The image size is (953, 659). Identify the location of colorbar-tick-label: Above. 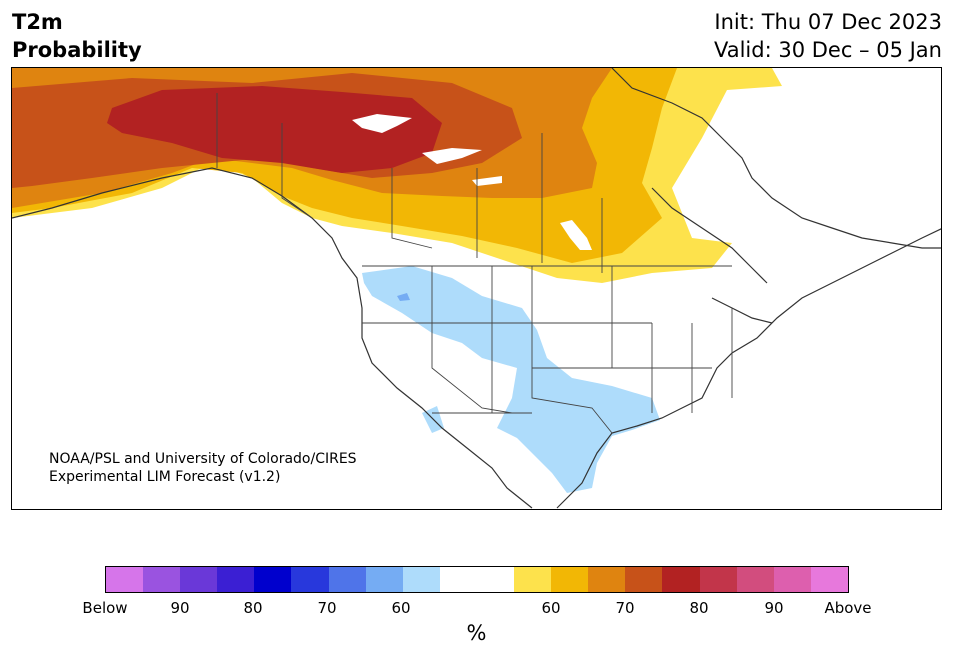
(848, 608).